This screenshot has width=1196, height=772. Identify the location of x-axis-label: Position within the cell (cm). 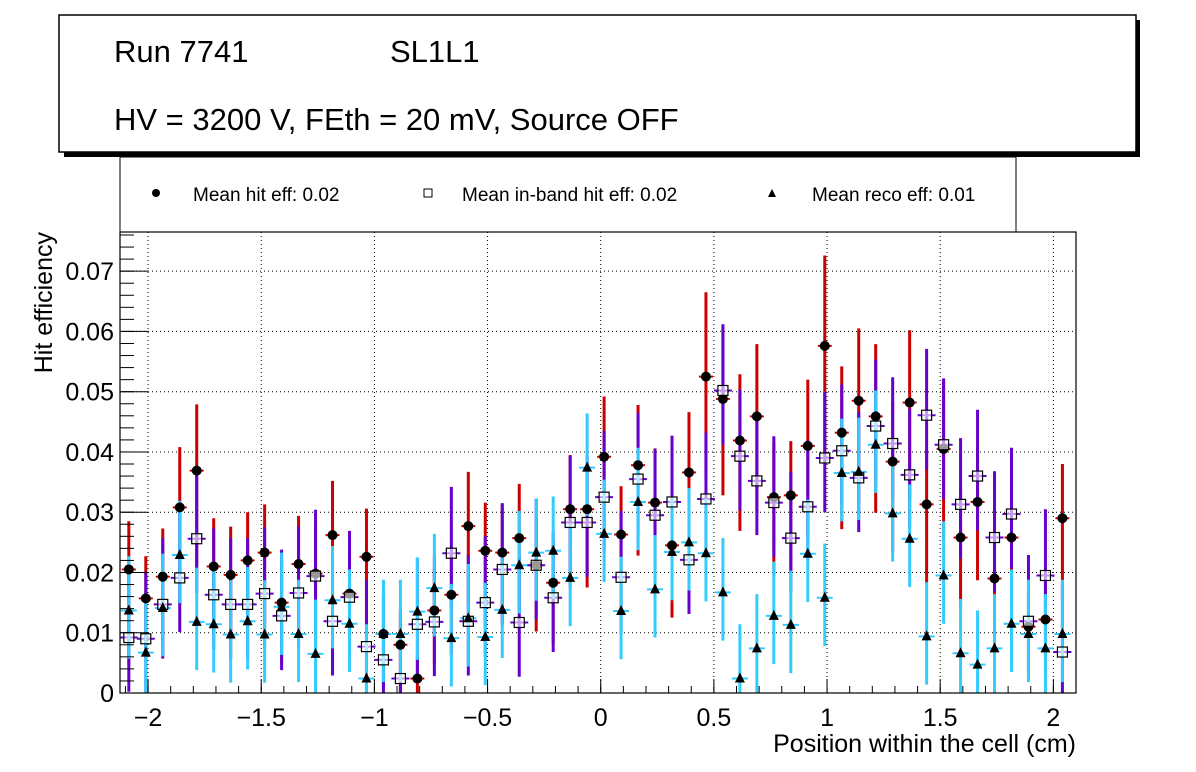
(924, 744).